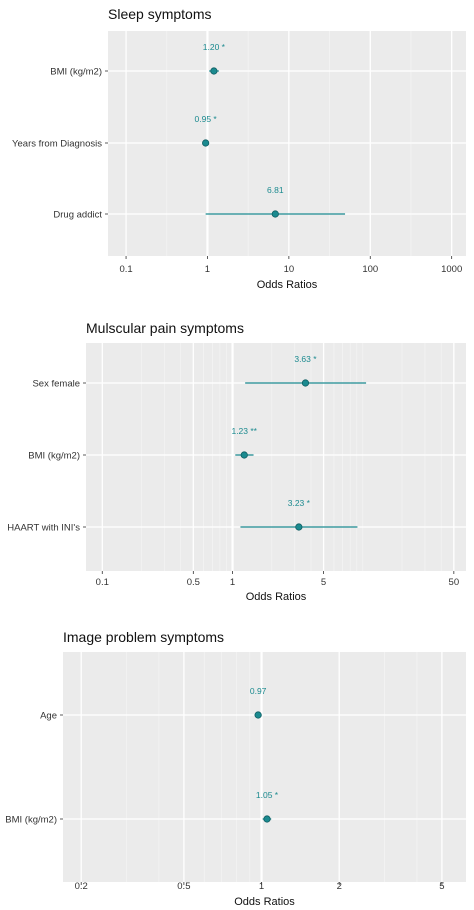  I want to click on category-label: Drug addict, so click(77, 215).